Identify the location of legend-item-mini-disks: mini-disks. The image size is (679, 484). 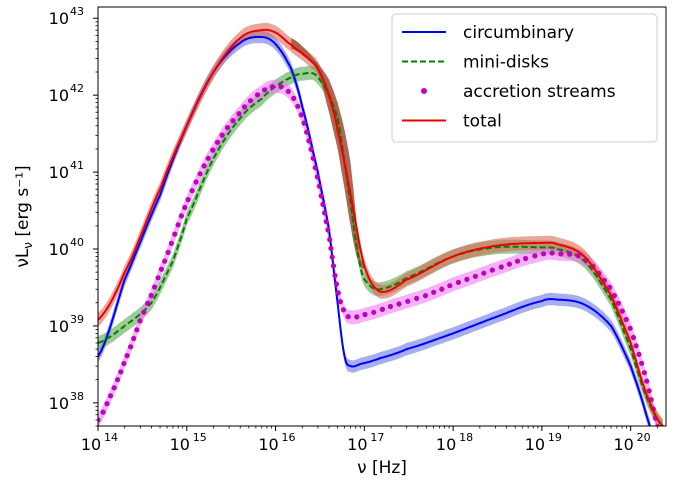
(475, 63).